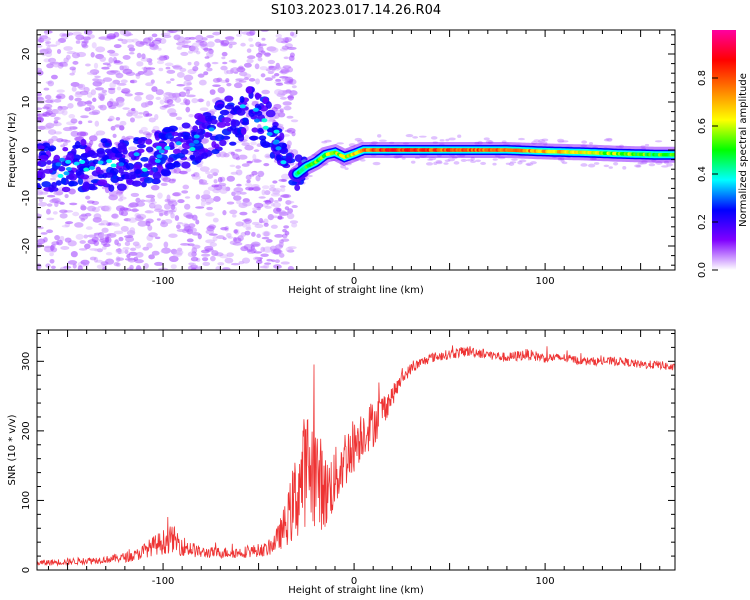 The width and height of the screenshot is (750, 600). Describe the element at coordinates (12, 449) in the screenshot. I see `snr-ylabel: SNR (10 * v/v)` at that location.